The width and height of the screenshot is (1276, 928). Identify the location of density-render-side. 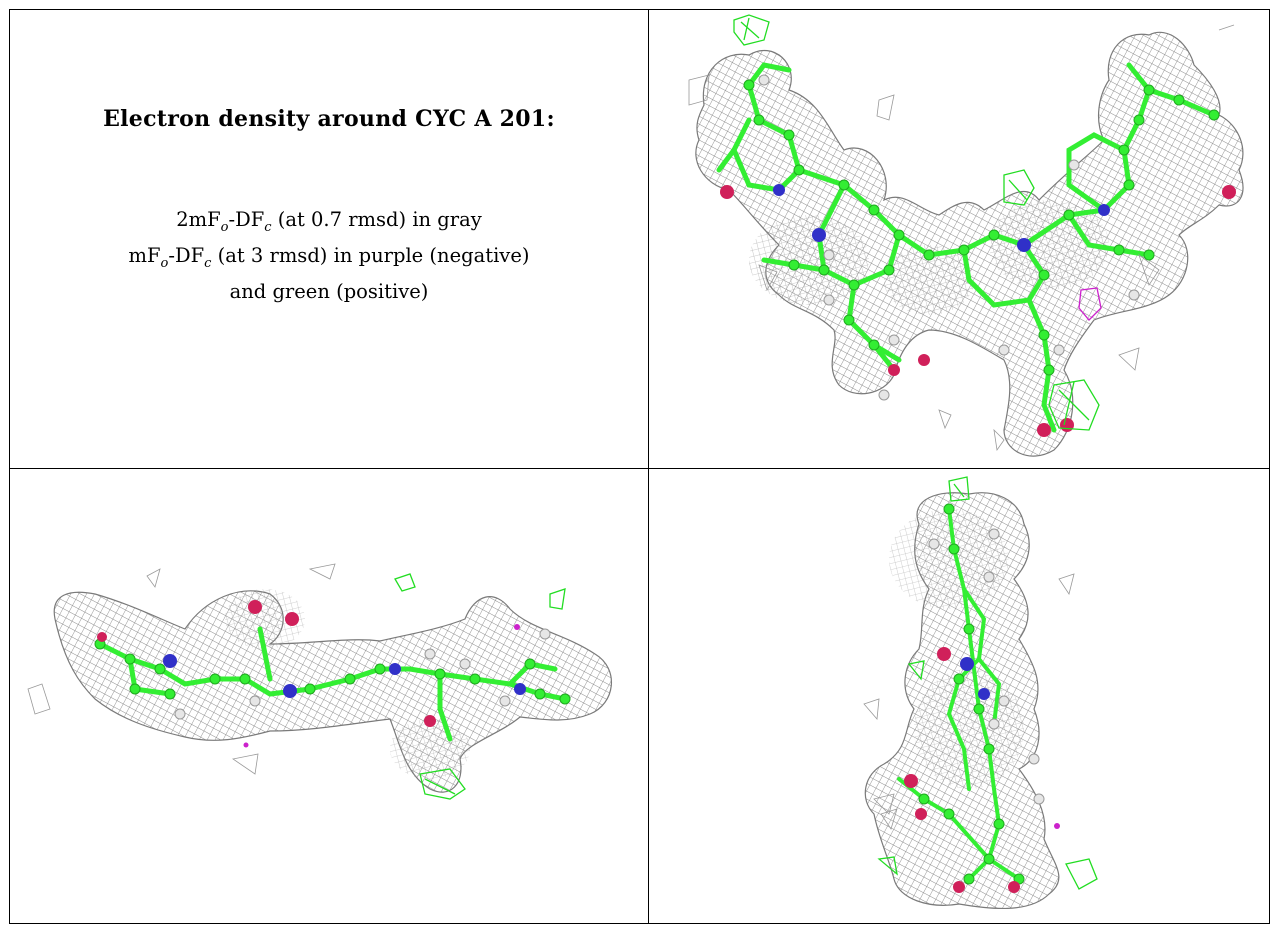
(319, 681).